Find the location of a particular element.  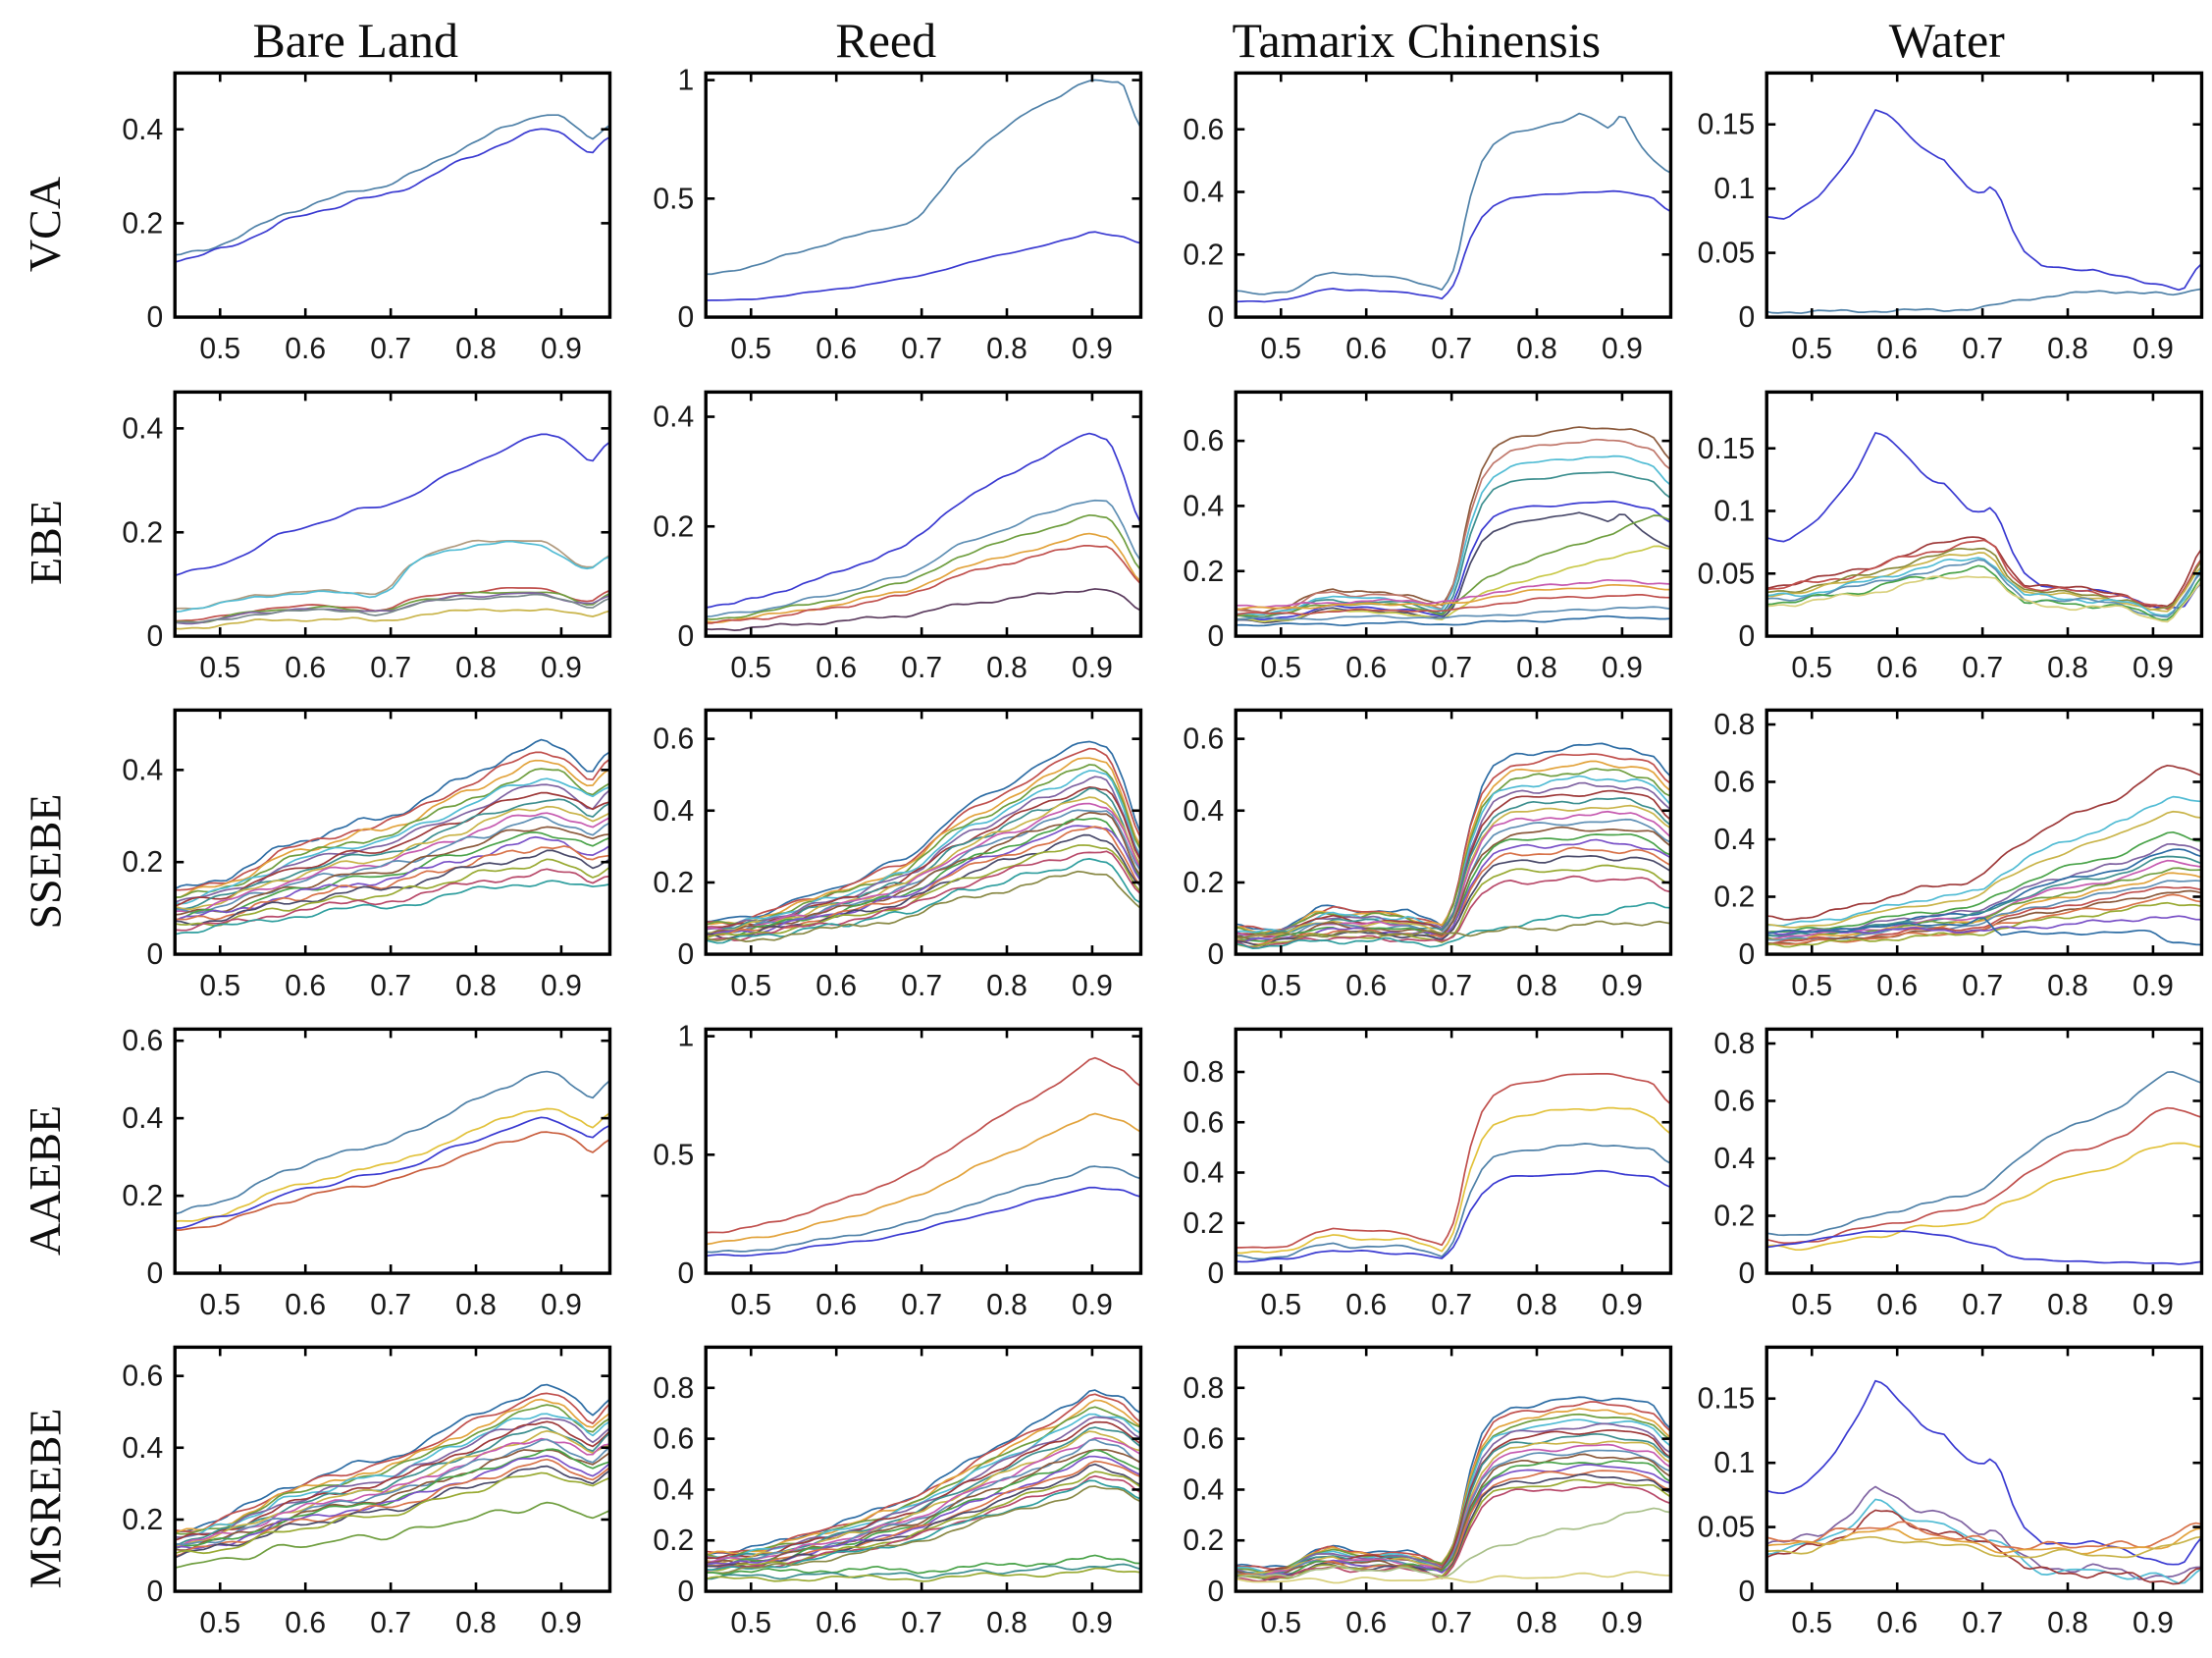

subplot-msrebe-reed: 0.5 0.6 0.7 0.8 0.9 0 0.2 0.4 0.6 0.8 is located at coordinates (886, 1498).